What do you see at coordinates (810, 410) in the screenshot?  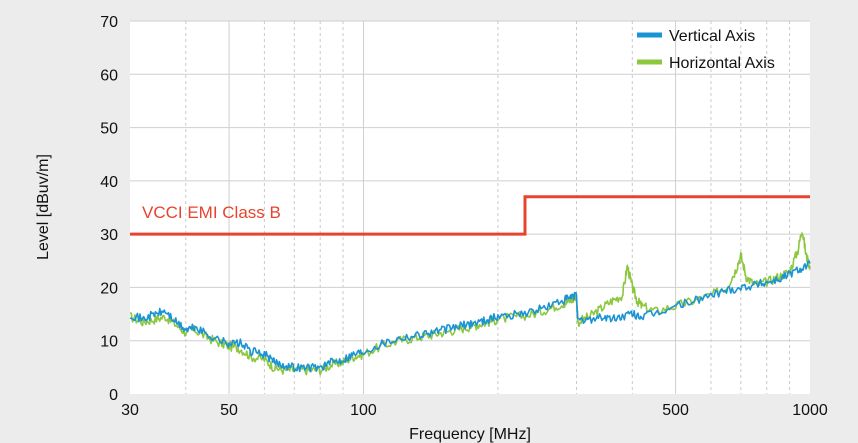 I see `x-tick-label: 1000` at bounding box center [810, 410].